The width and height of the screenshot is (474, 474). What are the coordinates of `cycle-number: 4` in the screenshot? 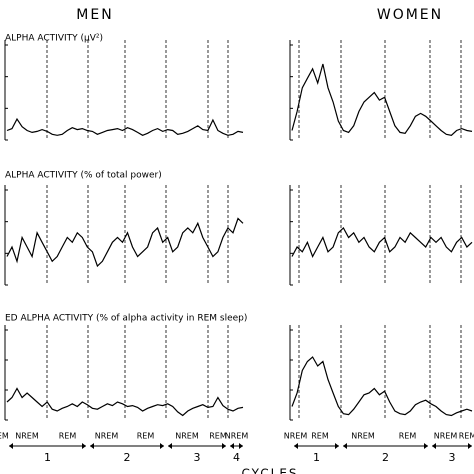 It's located at (236, 457).